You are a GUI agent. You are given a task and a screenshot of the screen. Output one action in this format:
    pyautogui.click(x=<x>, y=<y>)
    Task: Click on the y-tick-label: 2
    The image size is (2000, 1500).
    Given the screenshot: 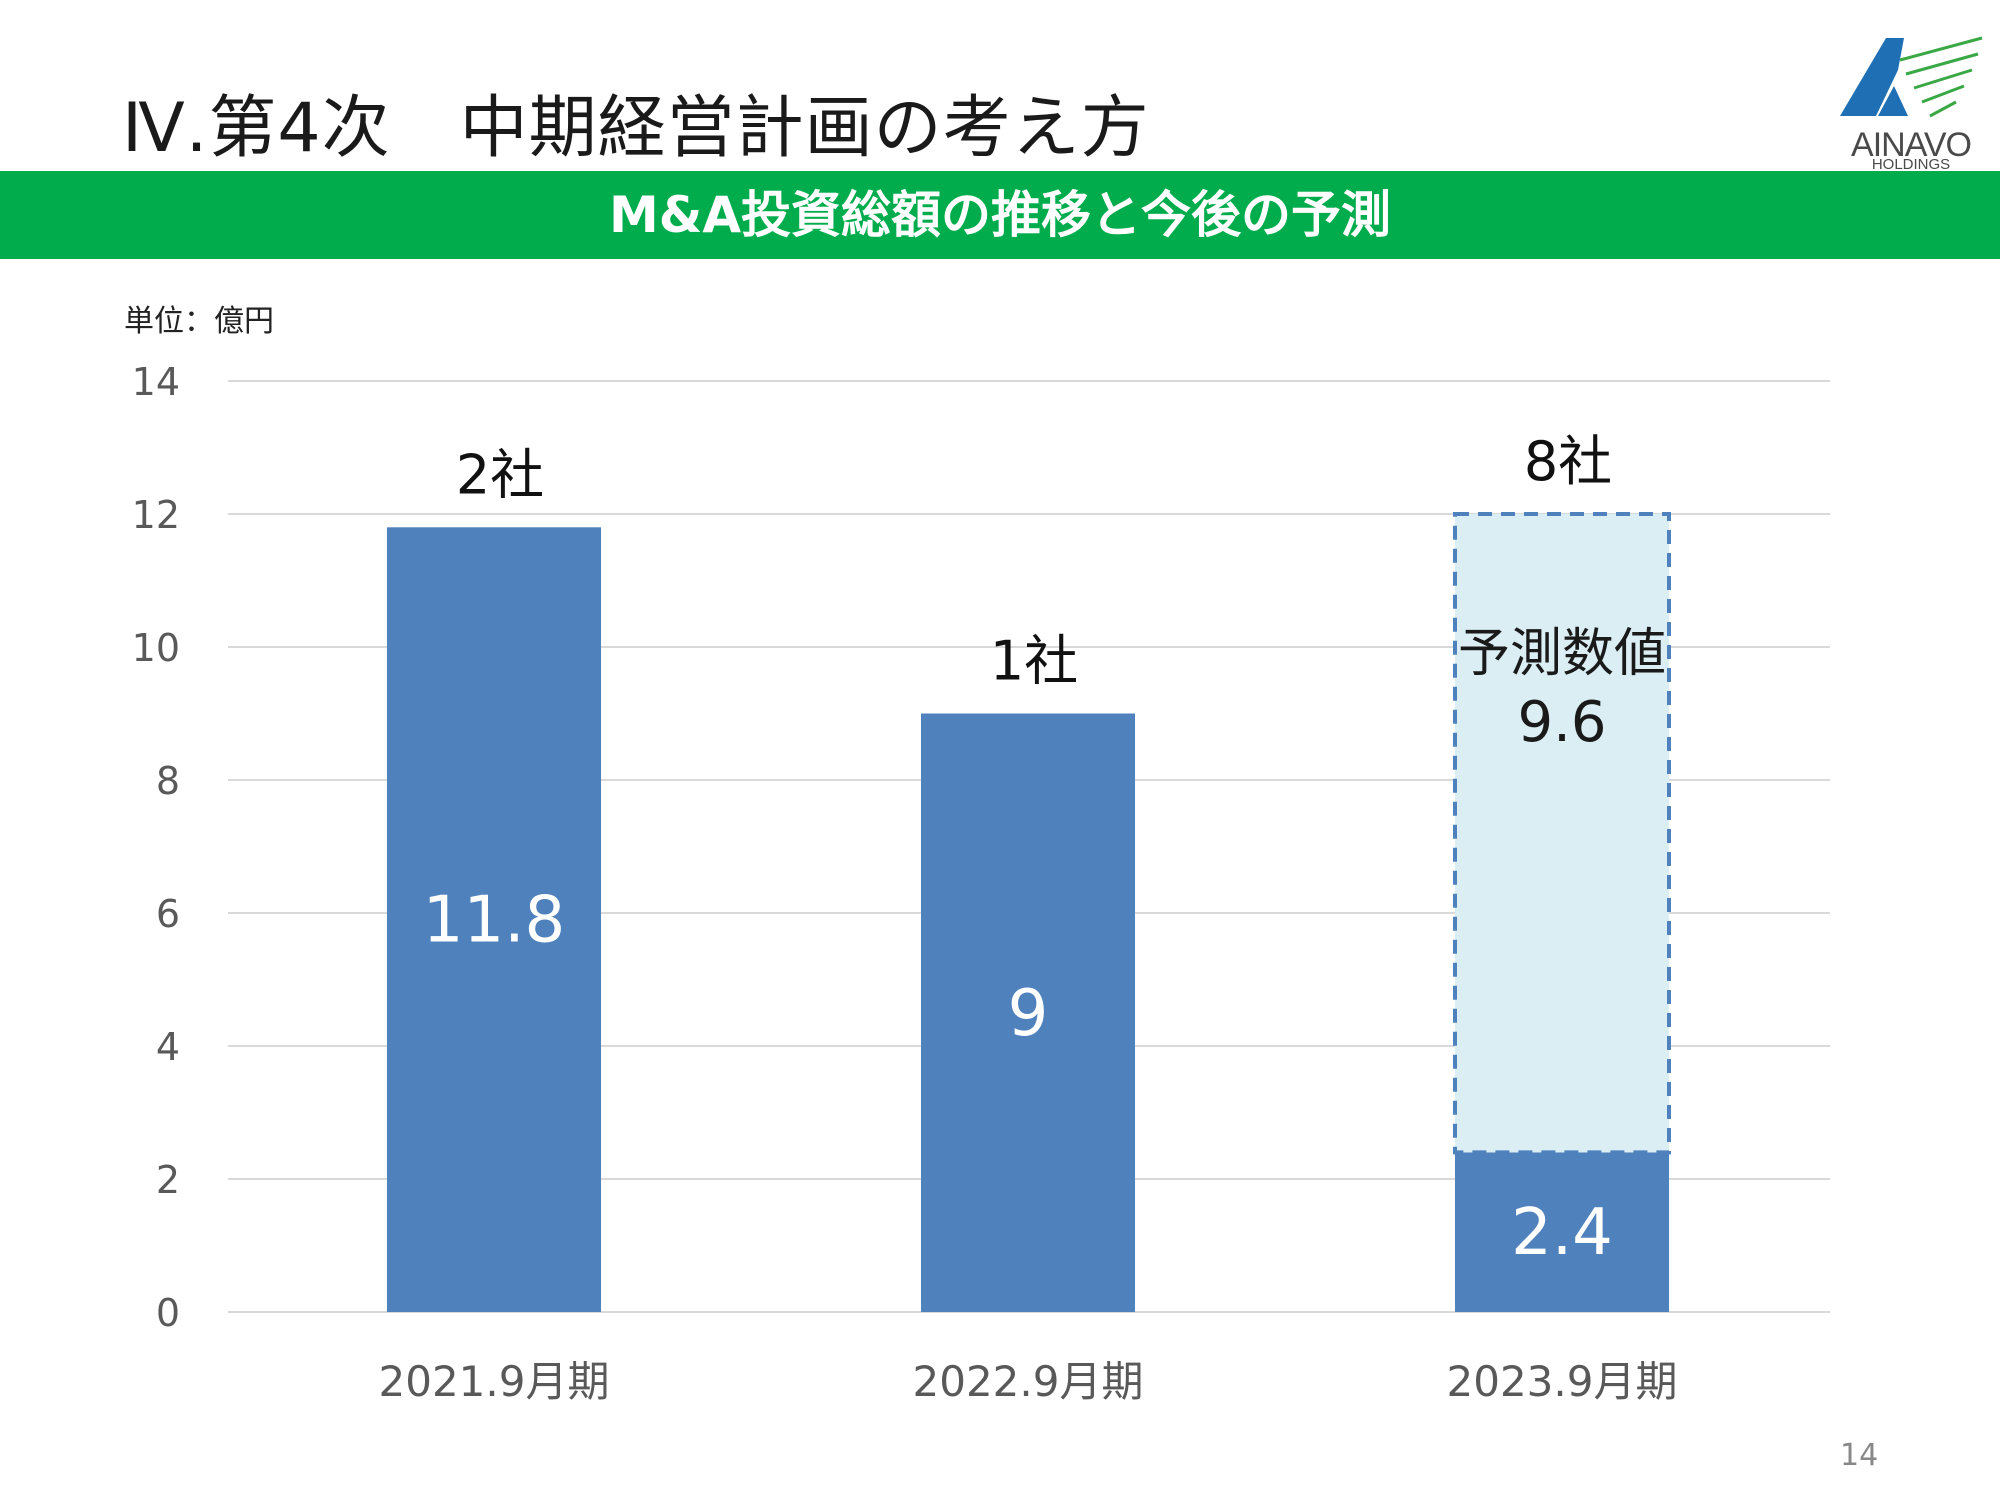 What is the action you would take?
    pyautogui.click(x=168, y=1180)
    